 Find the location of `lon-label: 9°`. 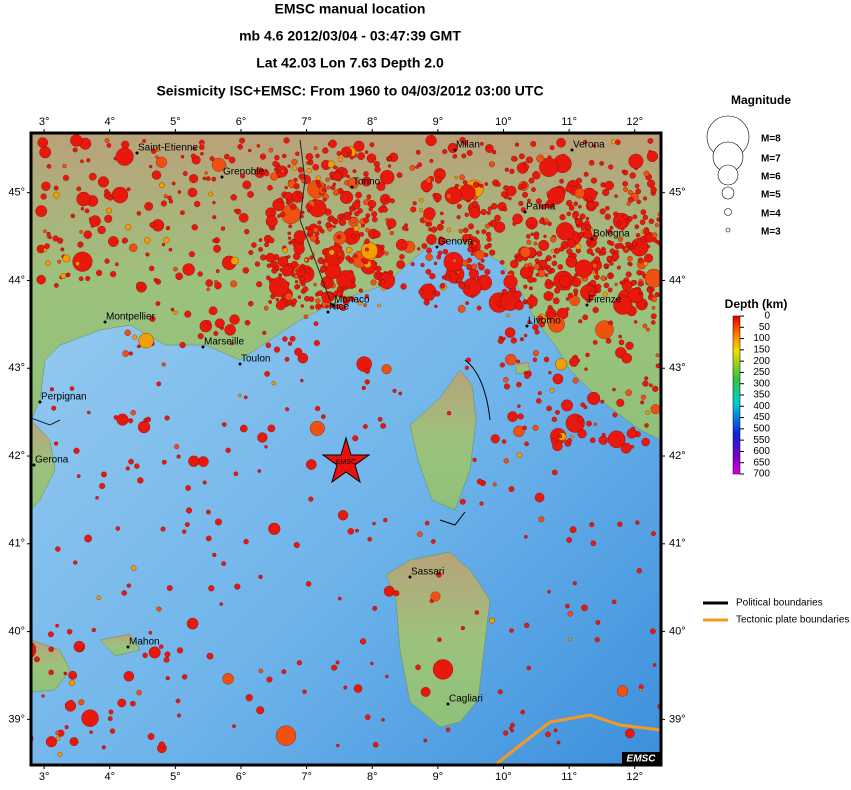

lon-label: 9° is located at coordinates (438, 777).